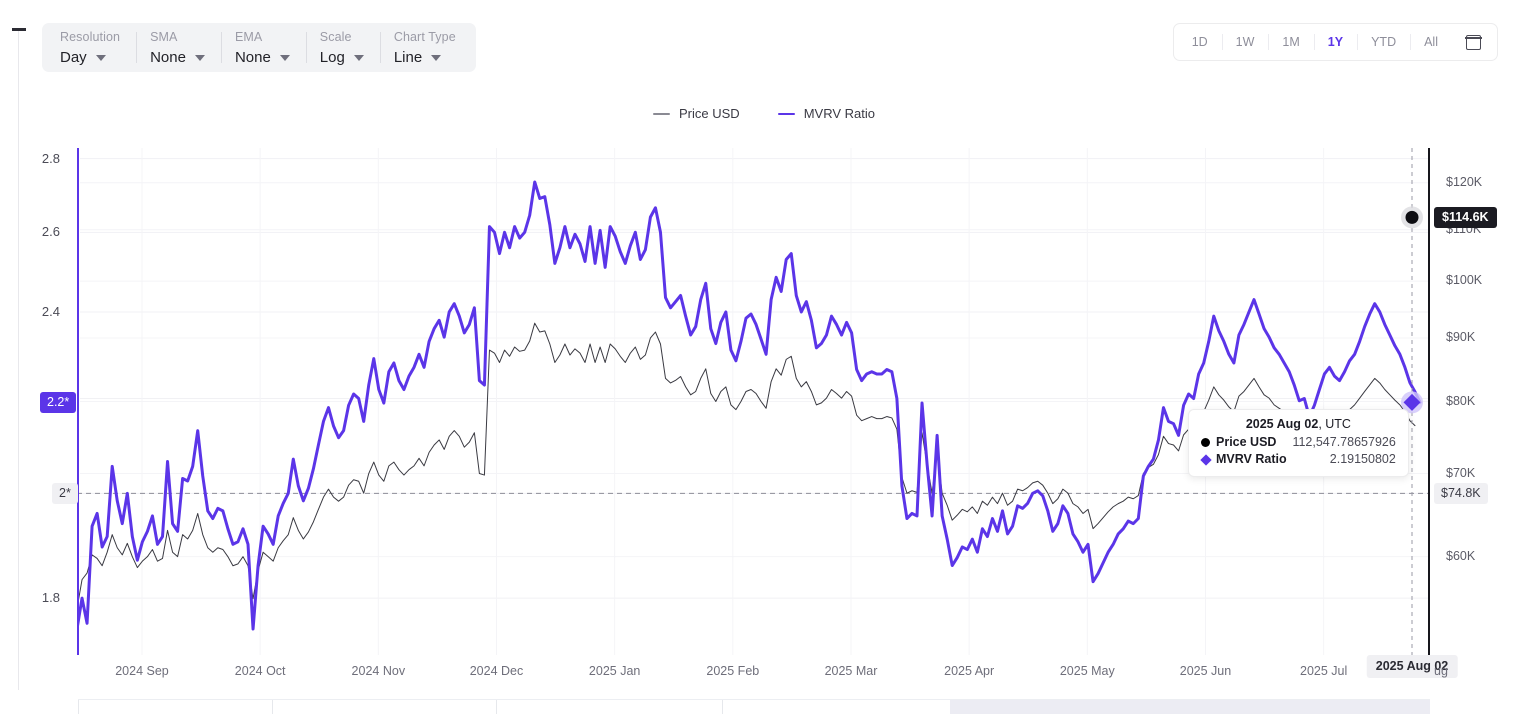 The height and width of the screenshot is (724, 1528). Describe the element at coordinates (1199, 42) in the screenshot. I see `range-button-1d: 1D` at that location.